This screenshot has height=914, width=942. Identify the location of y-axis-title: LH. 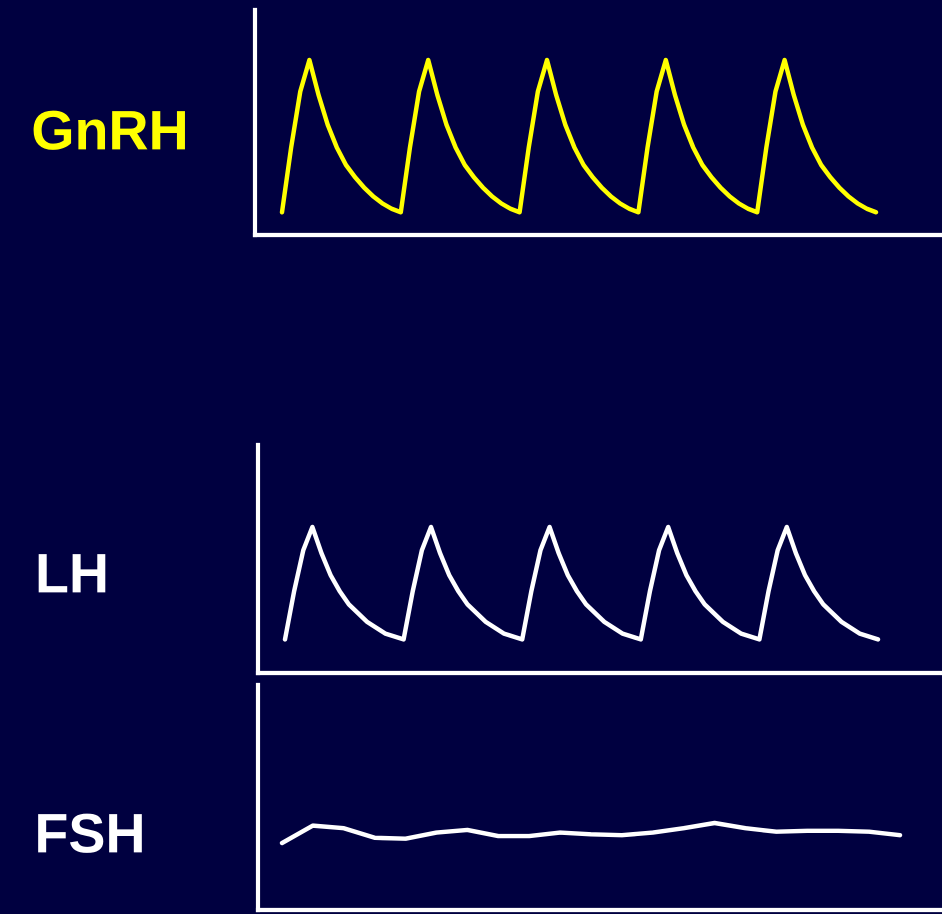
(72, 573).